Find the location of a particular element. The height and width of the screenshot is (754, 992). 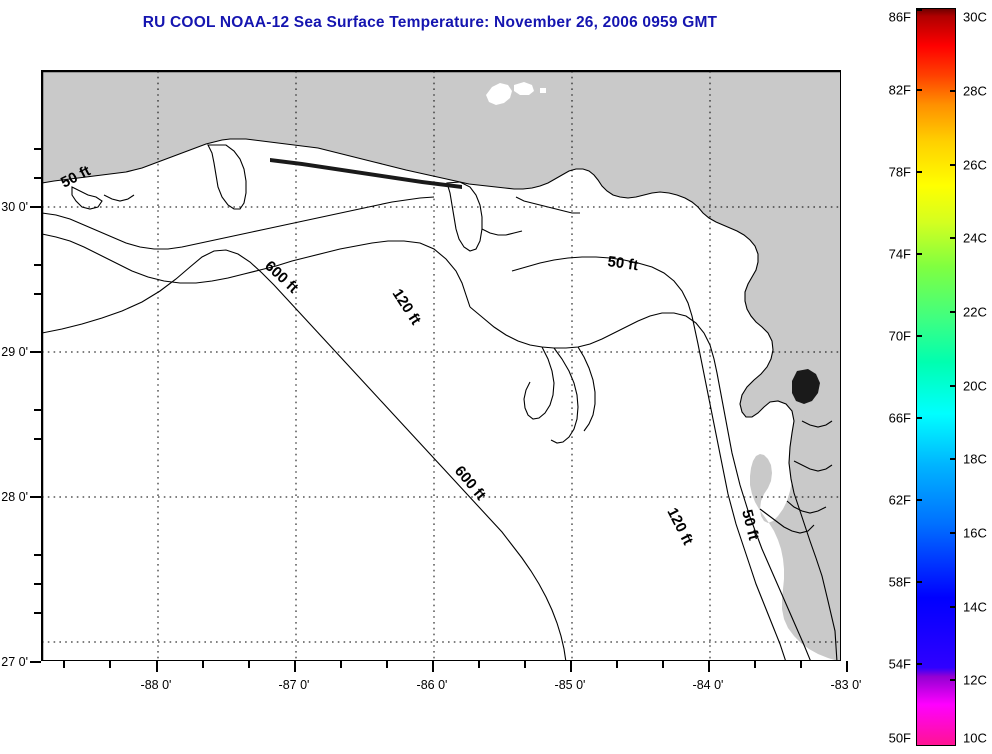

colorbar-label-f: 70F is located at coordinates (899, 336).